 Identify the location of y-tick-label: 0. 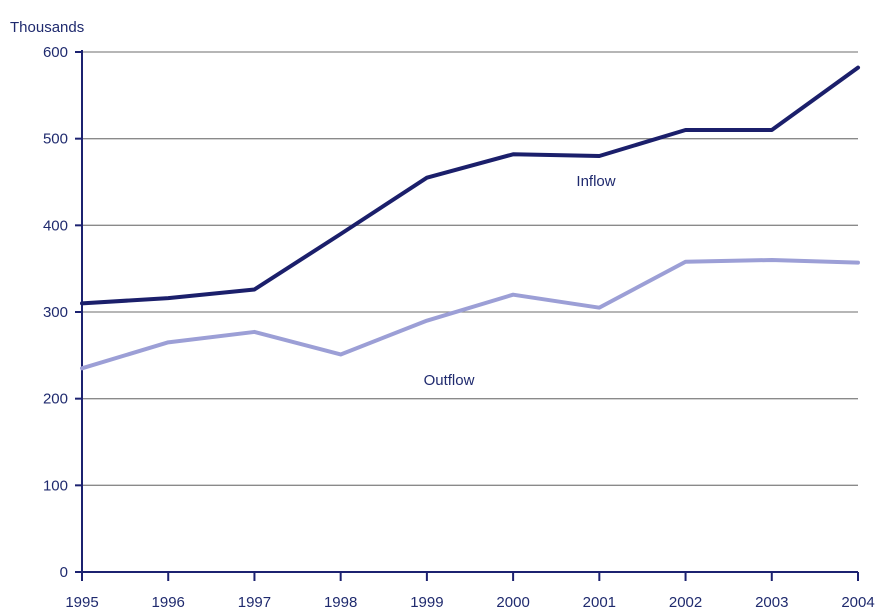
(64, 572).